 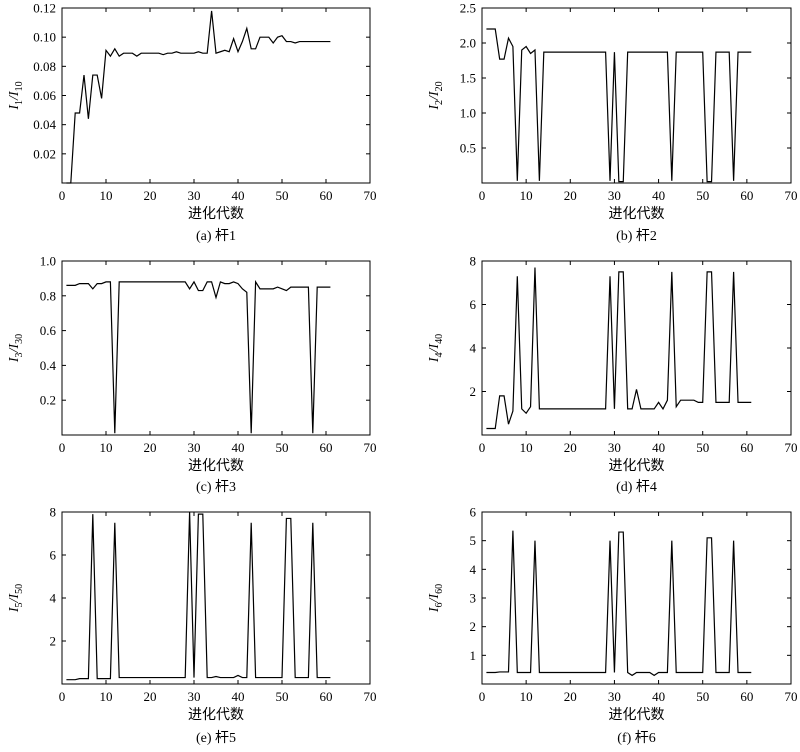 I want to click on panel-caption: (d) 杆4, so click(x=636, y=487).